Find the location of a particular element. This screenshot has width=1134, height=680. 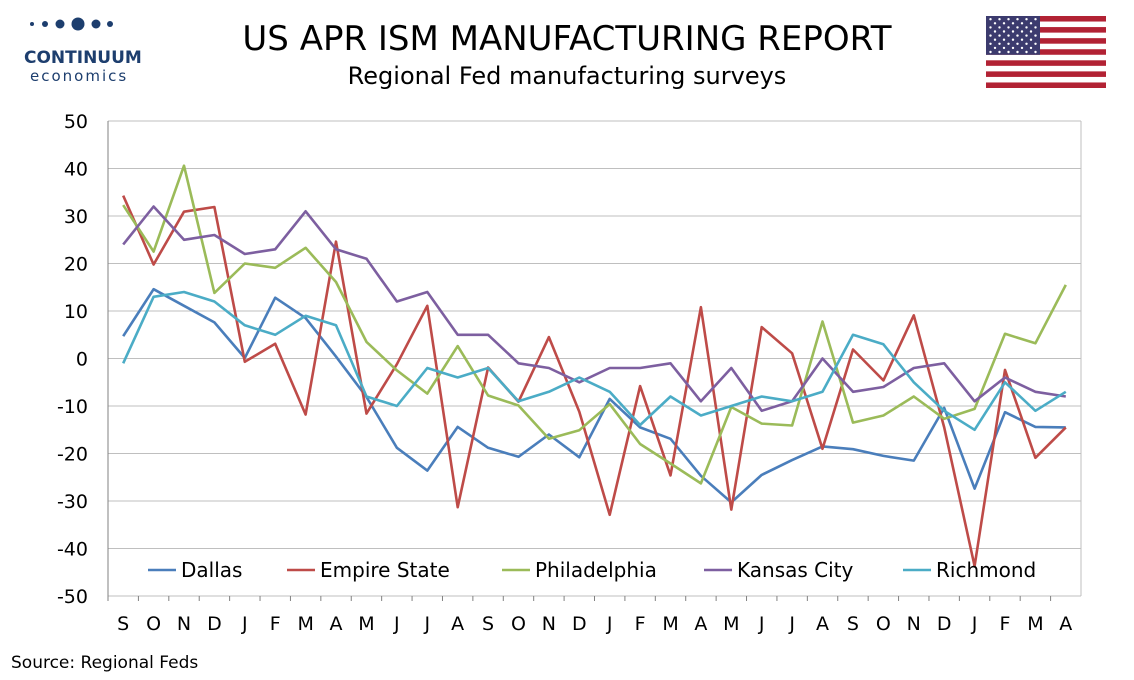

source-note: Source: Regional Feds is located at coordinates (105, 663).